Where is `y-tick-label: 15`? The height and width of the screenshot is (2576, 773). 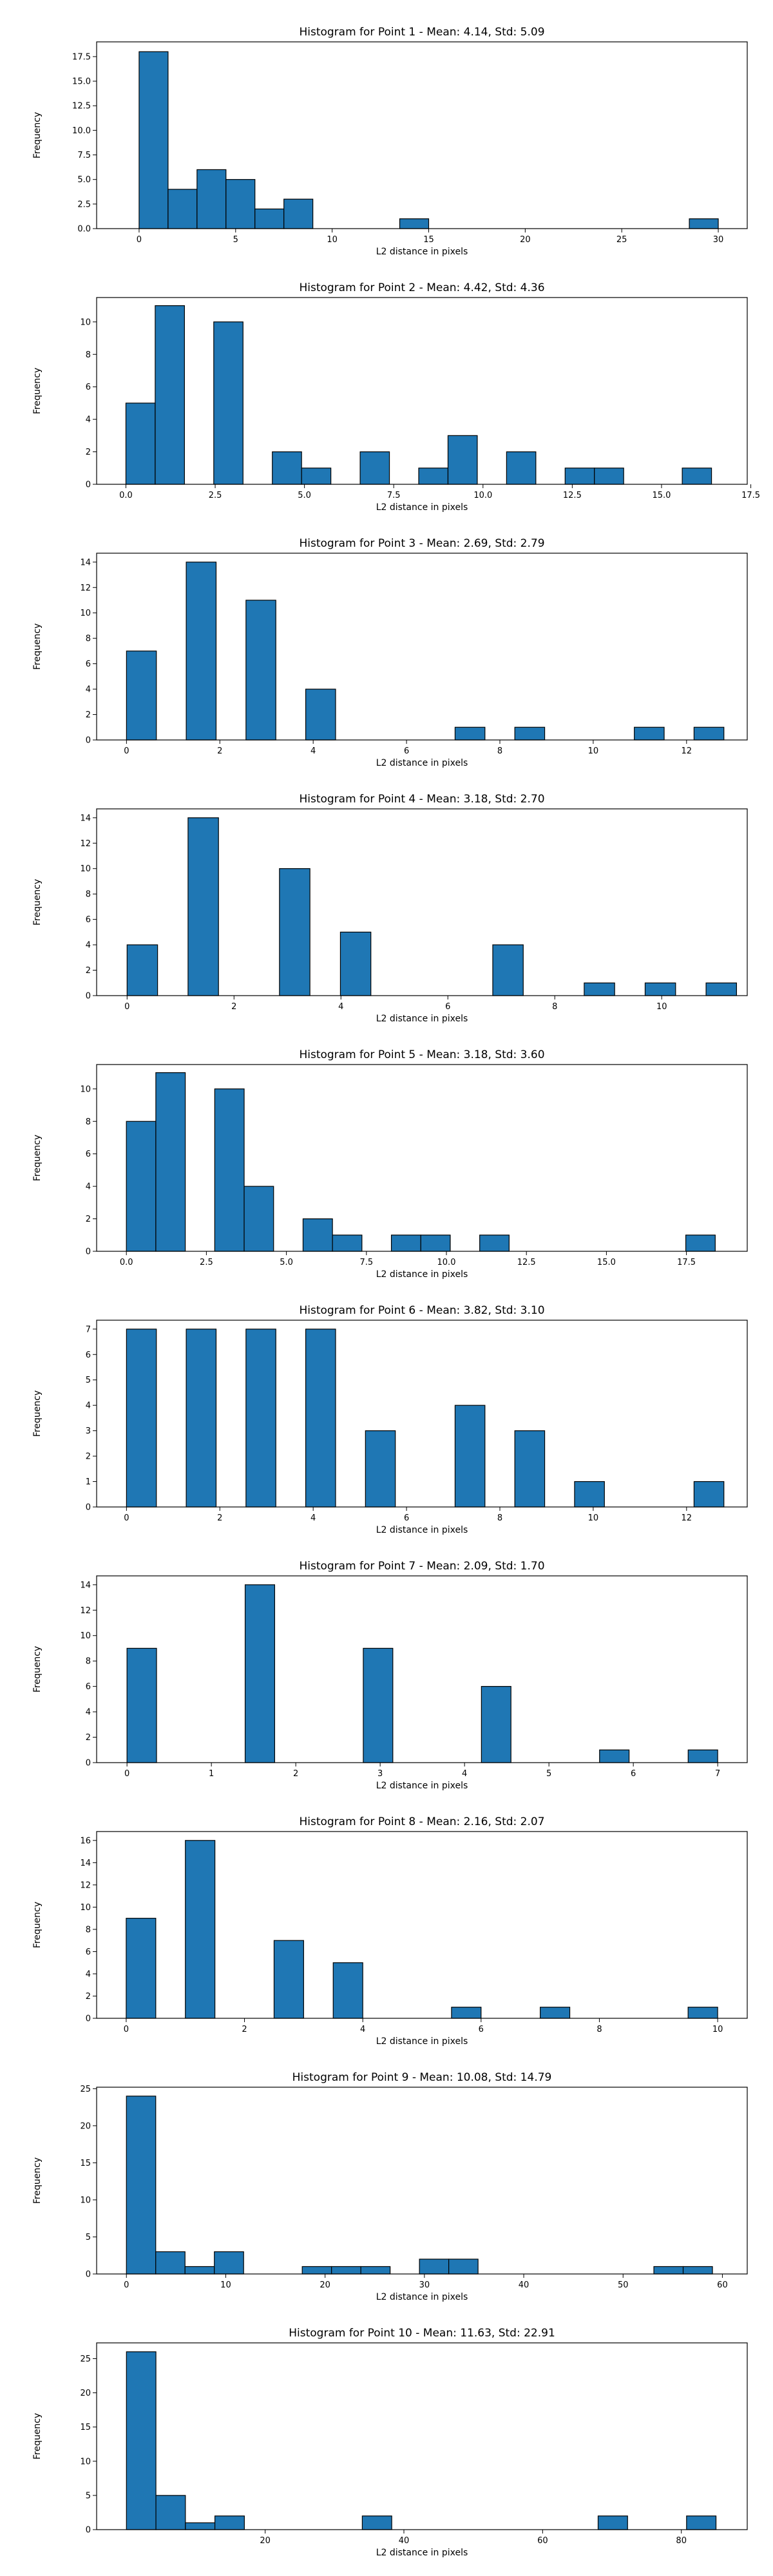 y-tick-label: 15 is located at coordinates (86, 2427).